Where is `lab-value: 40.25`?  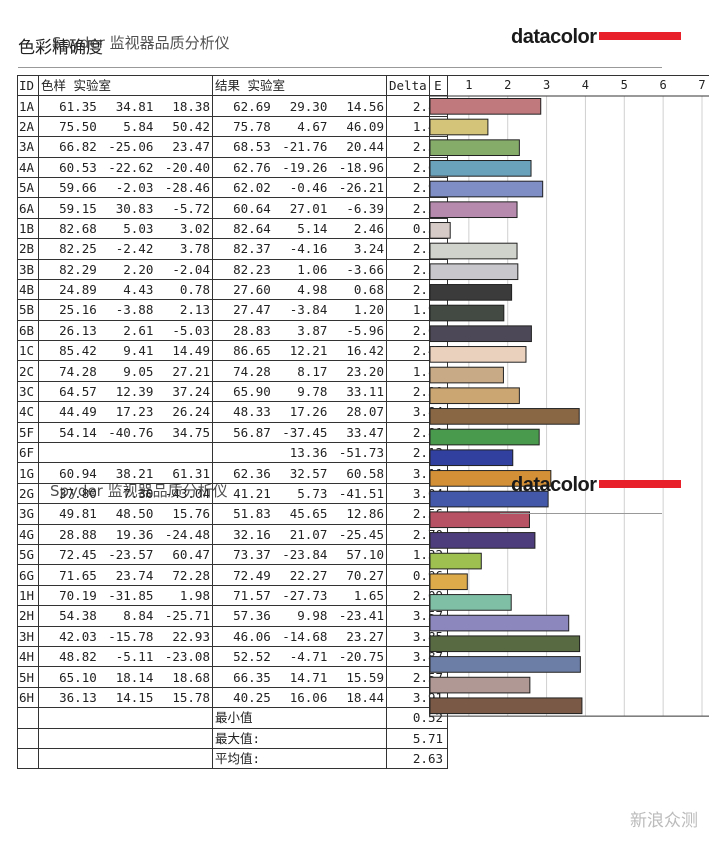
lab-value: 40.25 is located at coordinates (252, 697).